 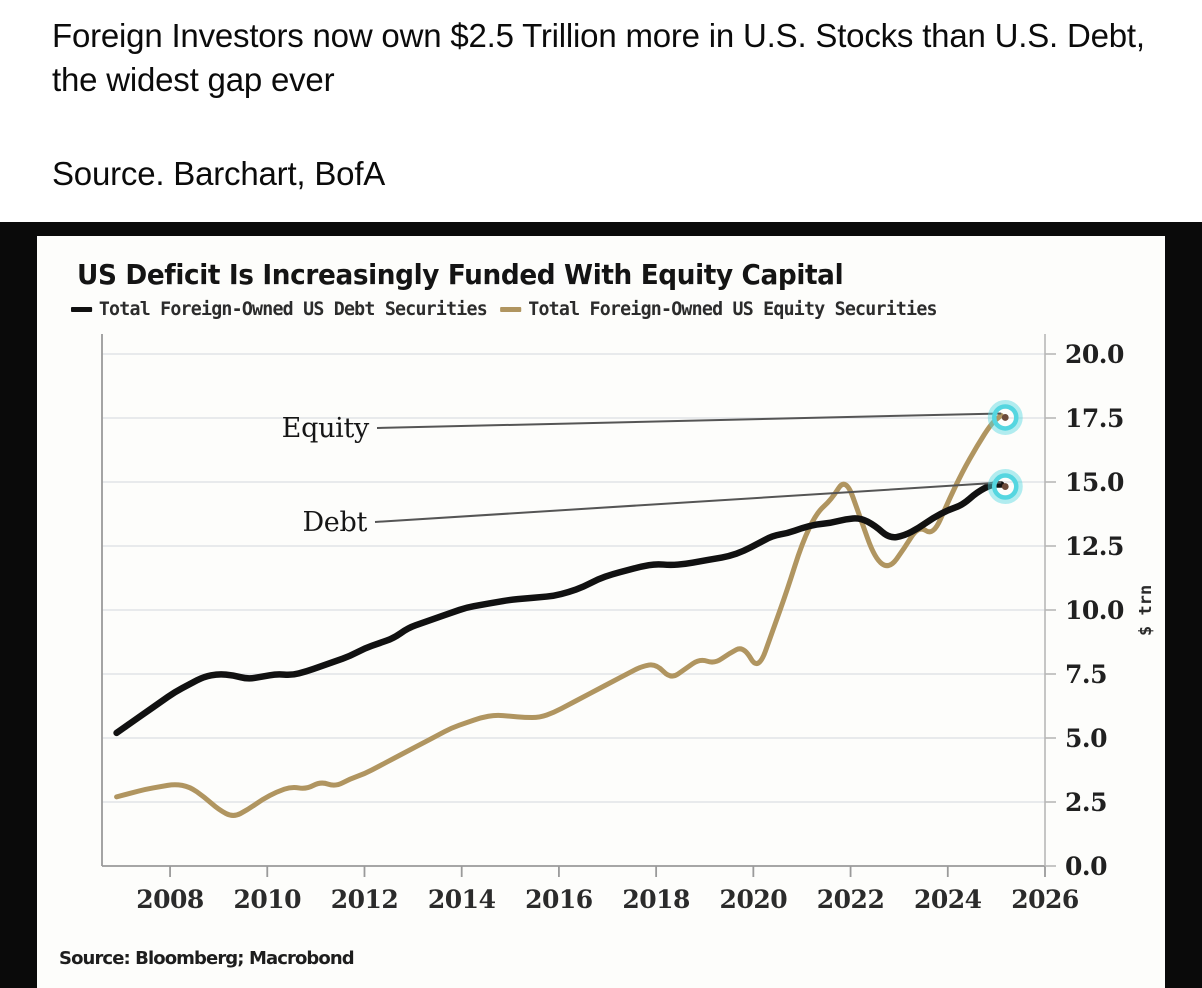 I want to click on x-tick-label: 2018, so click(x=656, y=899).